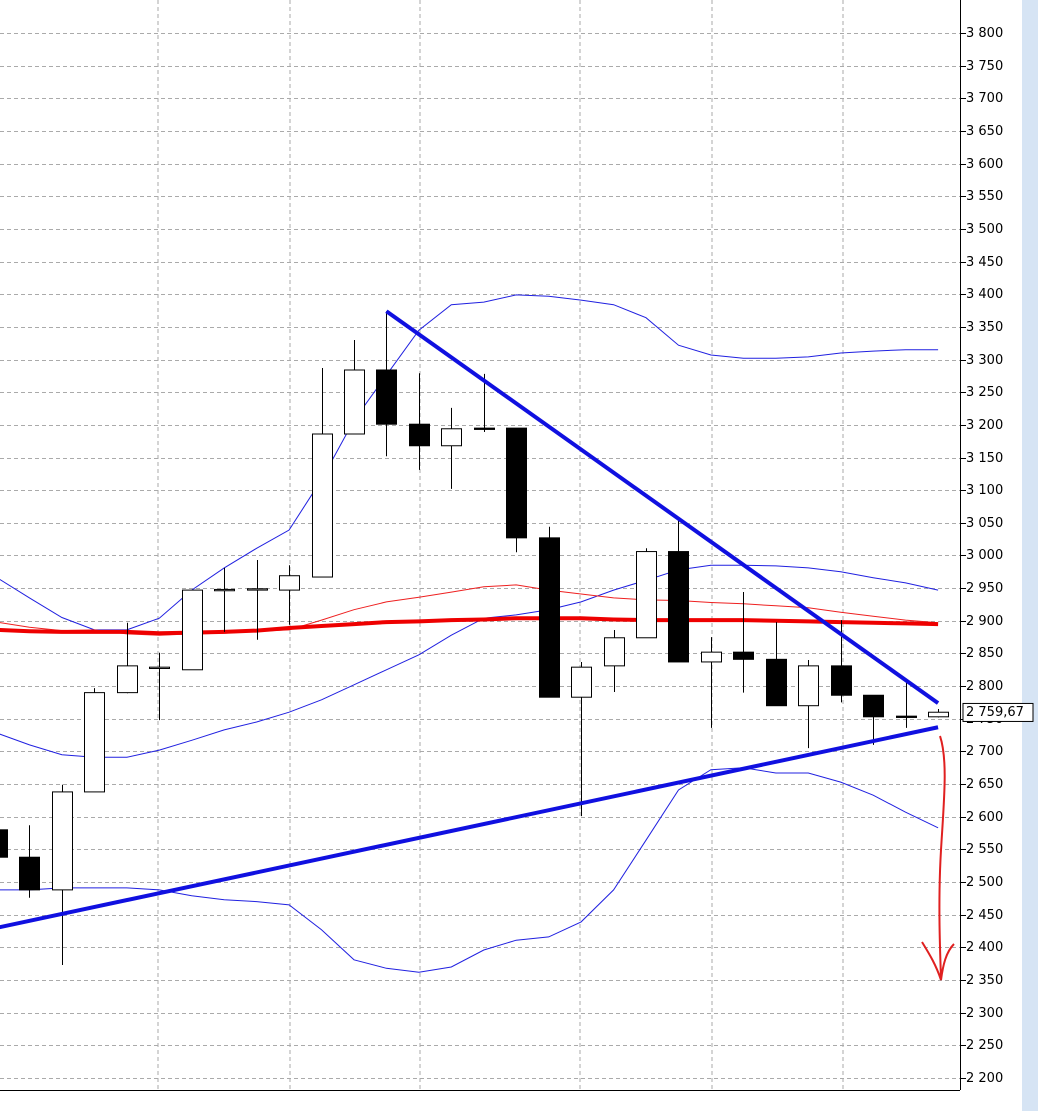  I want to click on y-tick-label: 2 200, so click(984, 1078).